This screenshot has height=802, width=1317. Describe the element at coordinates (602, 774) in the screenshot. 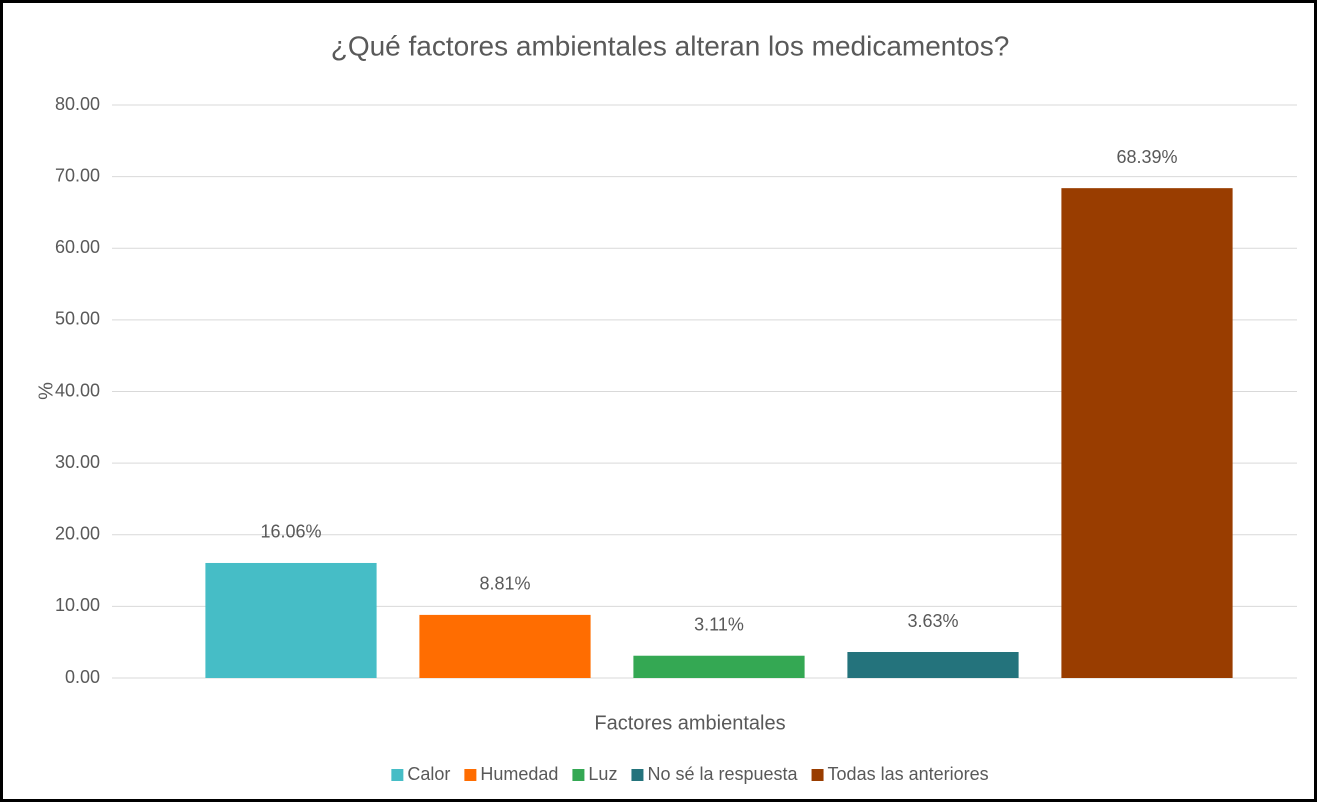

I see `legend-label: Luz` at that location.